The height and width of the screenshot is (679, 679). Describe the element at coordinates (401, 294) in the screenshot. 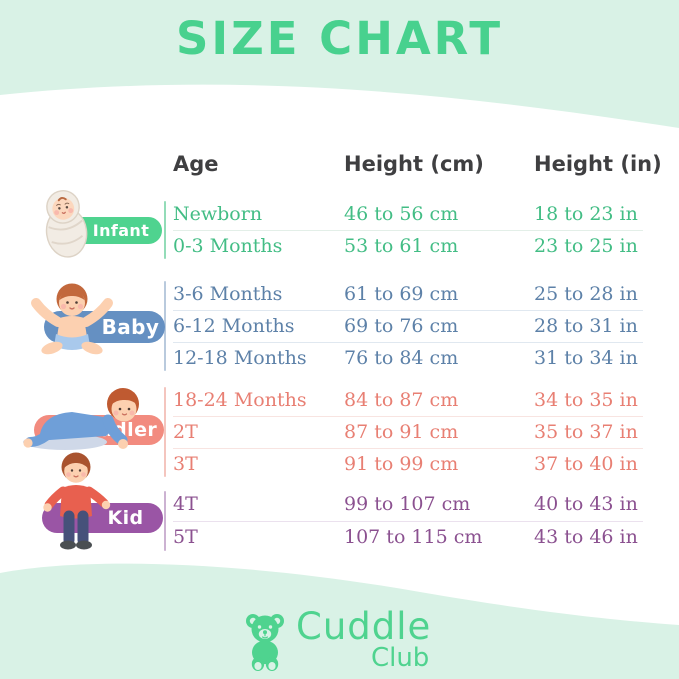

I see `height-cm-cell: 61 to 69 cm` at that location.